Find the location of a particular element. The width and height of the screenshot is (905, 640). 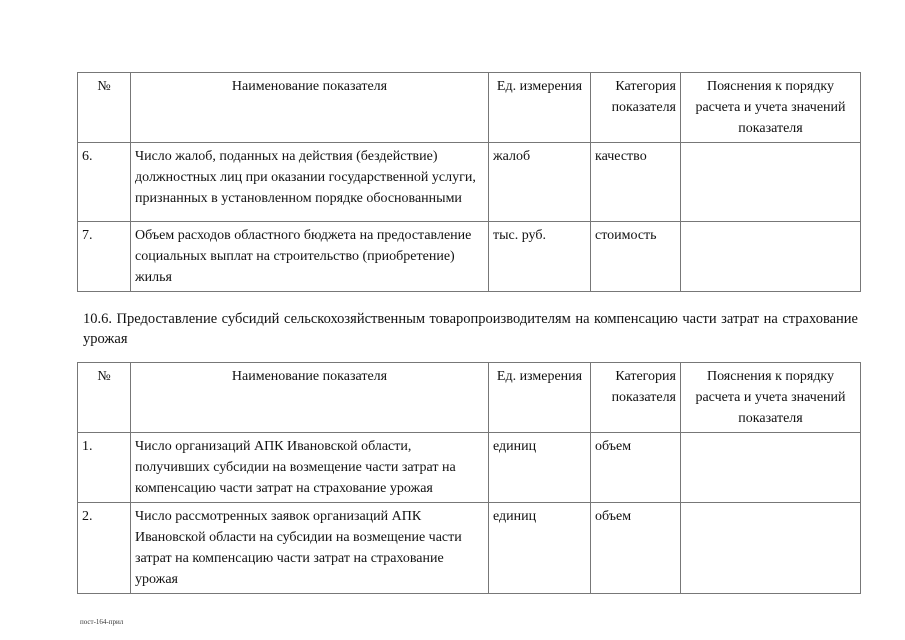

row-num: 6. is located at coordinates (104, 182).